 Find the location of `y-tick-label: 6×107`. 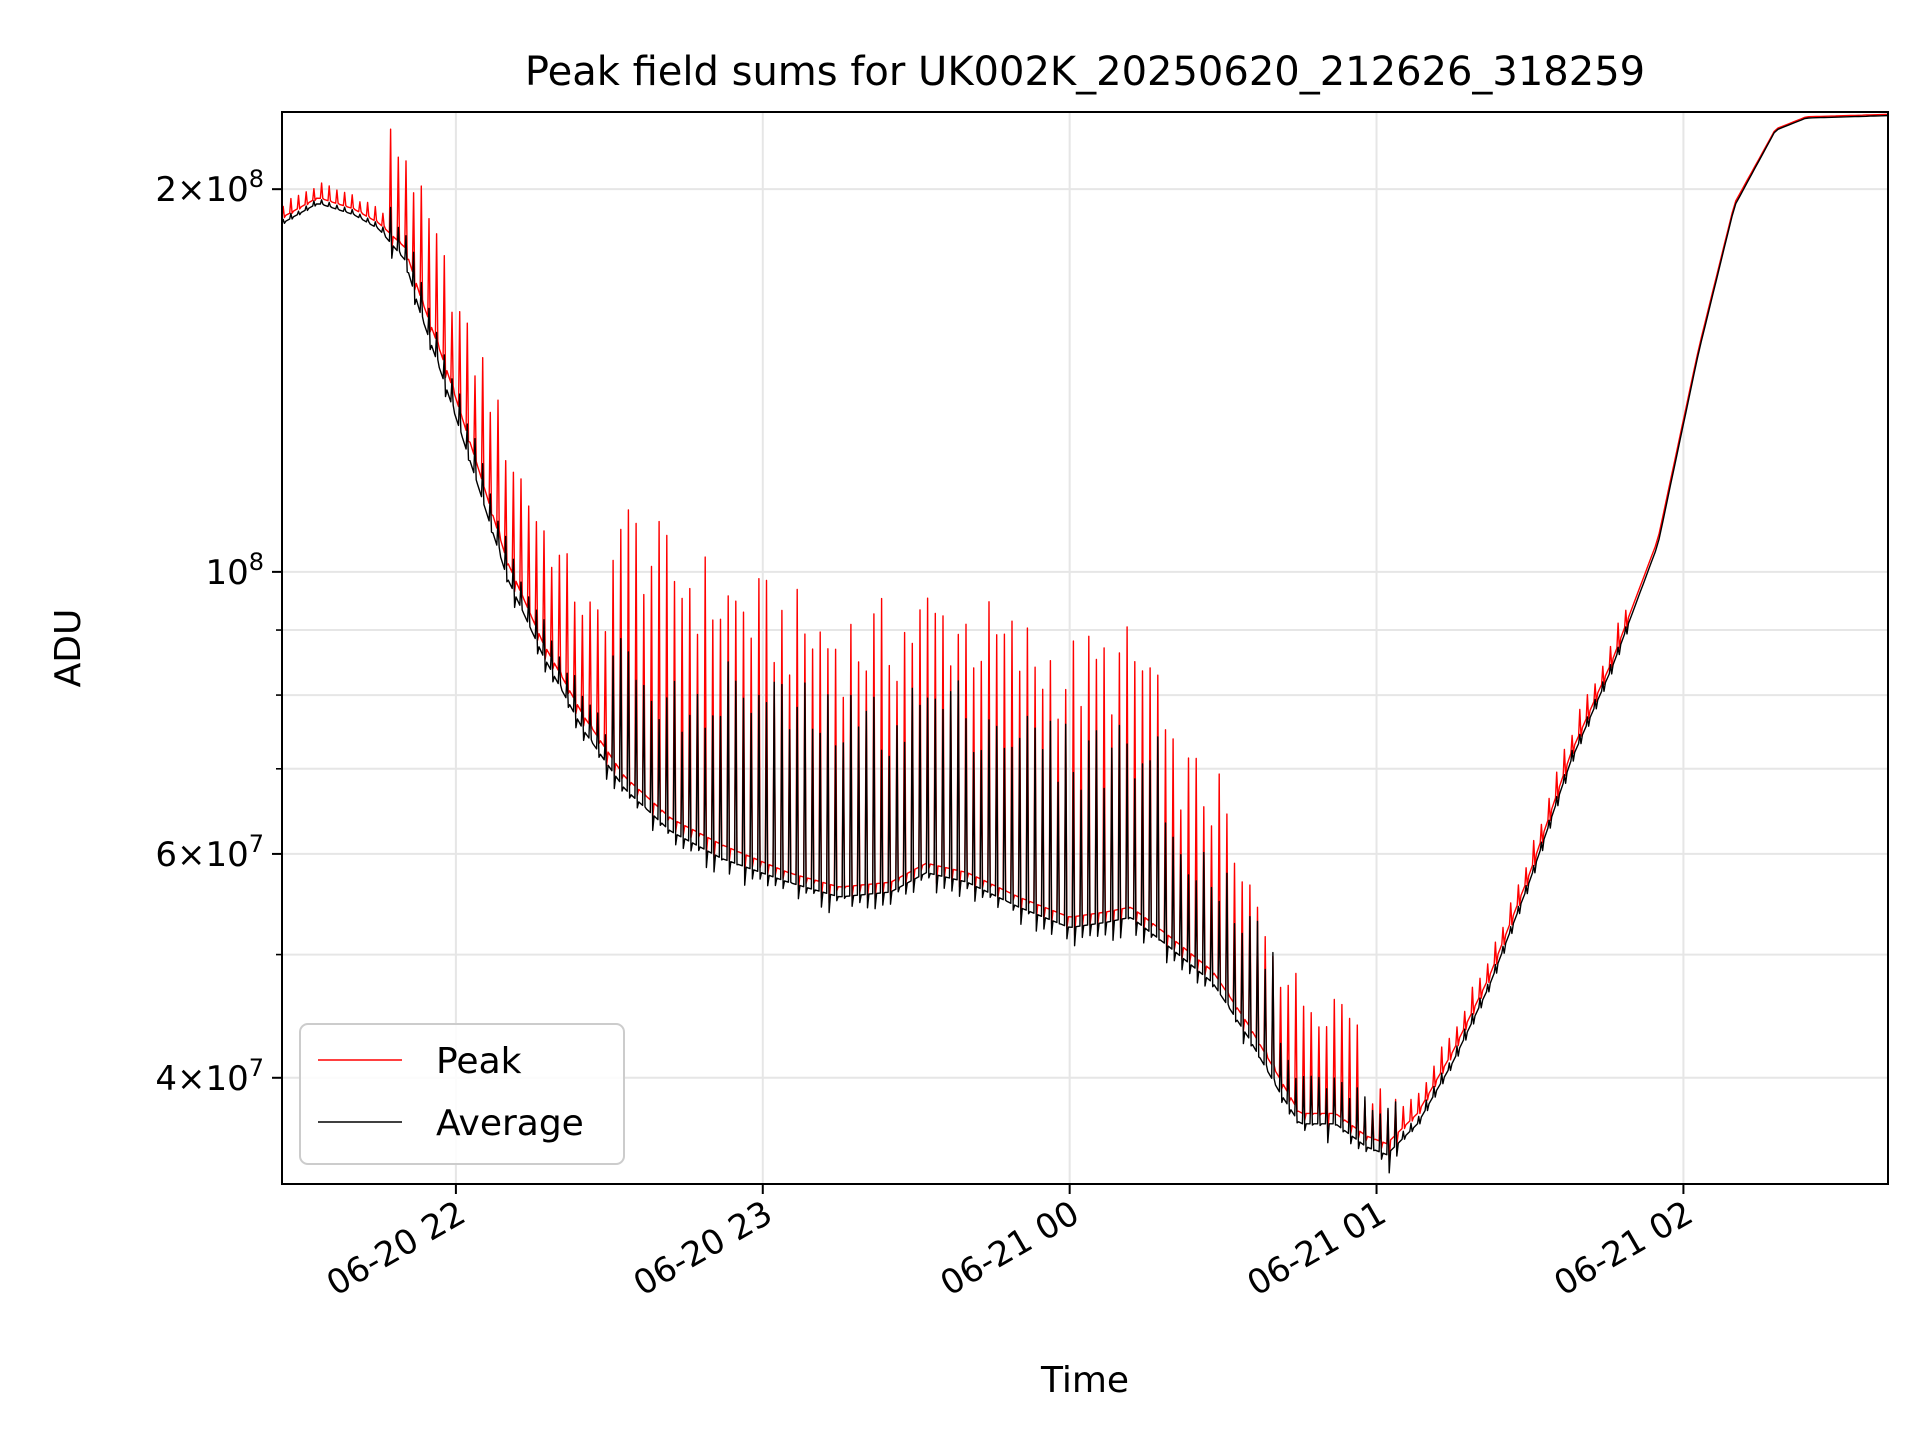

y-tick-label: 6×107 is located at coordinates (209, 852).